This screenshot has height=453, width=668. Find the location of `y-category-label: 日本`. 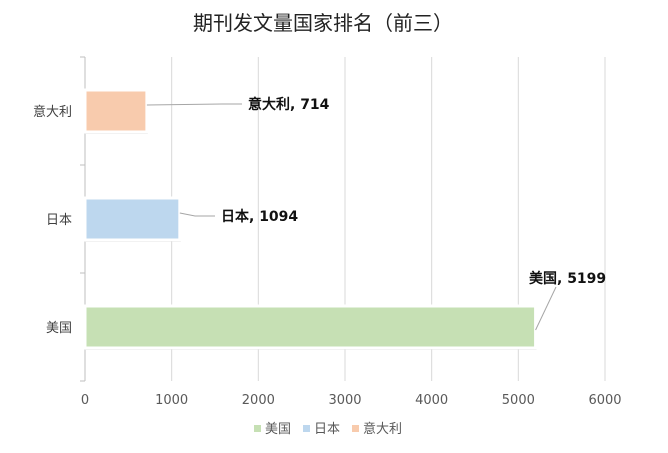

y-category-label: 日本 is located at coordinates (59, 220).